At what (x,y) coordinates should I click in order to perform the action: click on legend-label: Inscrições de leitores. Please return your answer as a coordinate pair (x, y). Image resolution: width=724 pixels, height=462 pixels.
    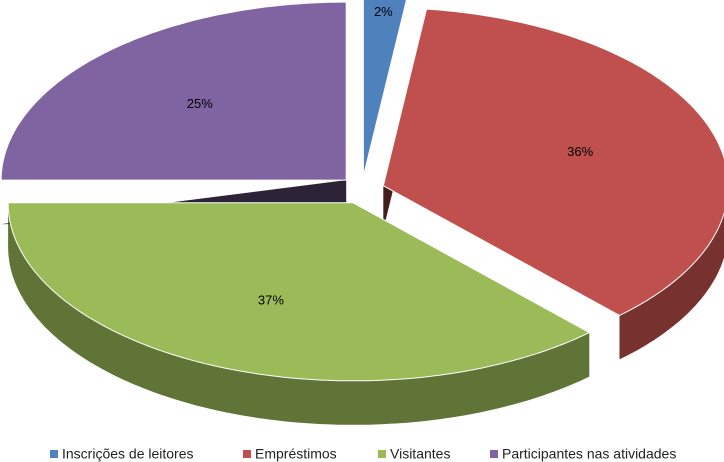
    Looking at the image, I should click on (128, 454).